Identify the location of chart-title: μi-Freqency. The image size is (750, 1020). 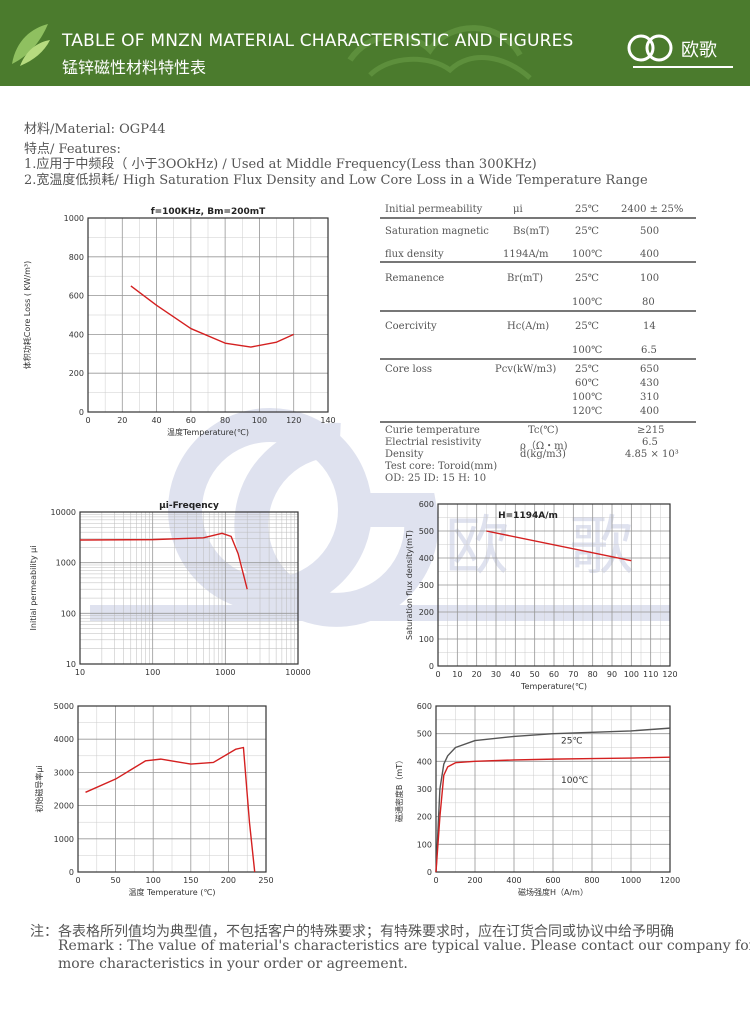
(189, 506).